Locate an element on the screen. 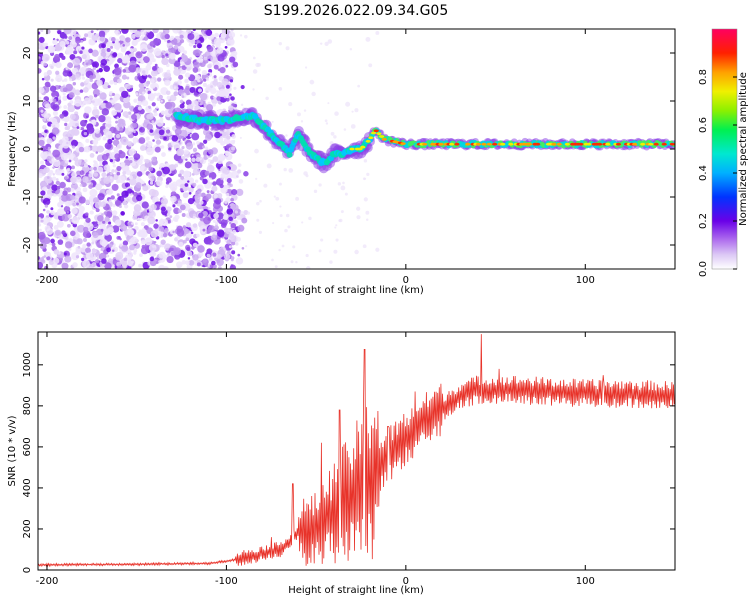 This screenshot has height=600, width=750. colorbar-tick-label: 0.8 is located at coordinates (703, 77).